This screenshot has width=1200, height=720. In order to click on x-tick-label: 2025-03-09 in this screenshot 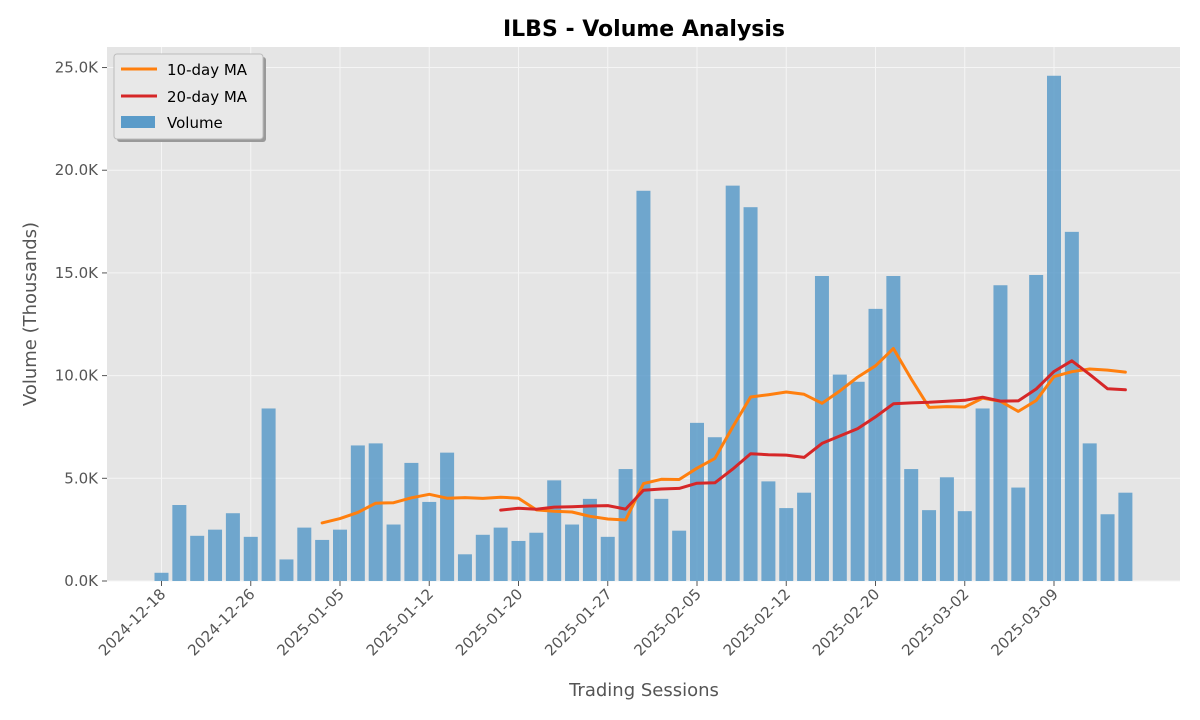, I will do `click(1024, 622)`.